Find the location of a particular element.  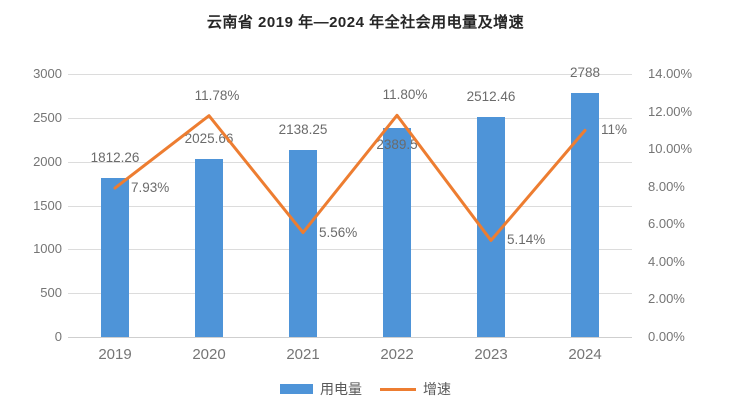

y2-axis-tick: 14.00% is located at coordinates (670, 73).